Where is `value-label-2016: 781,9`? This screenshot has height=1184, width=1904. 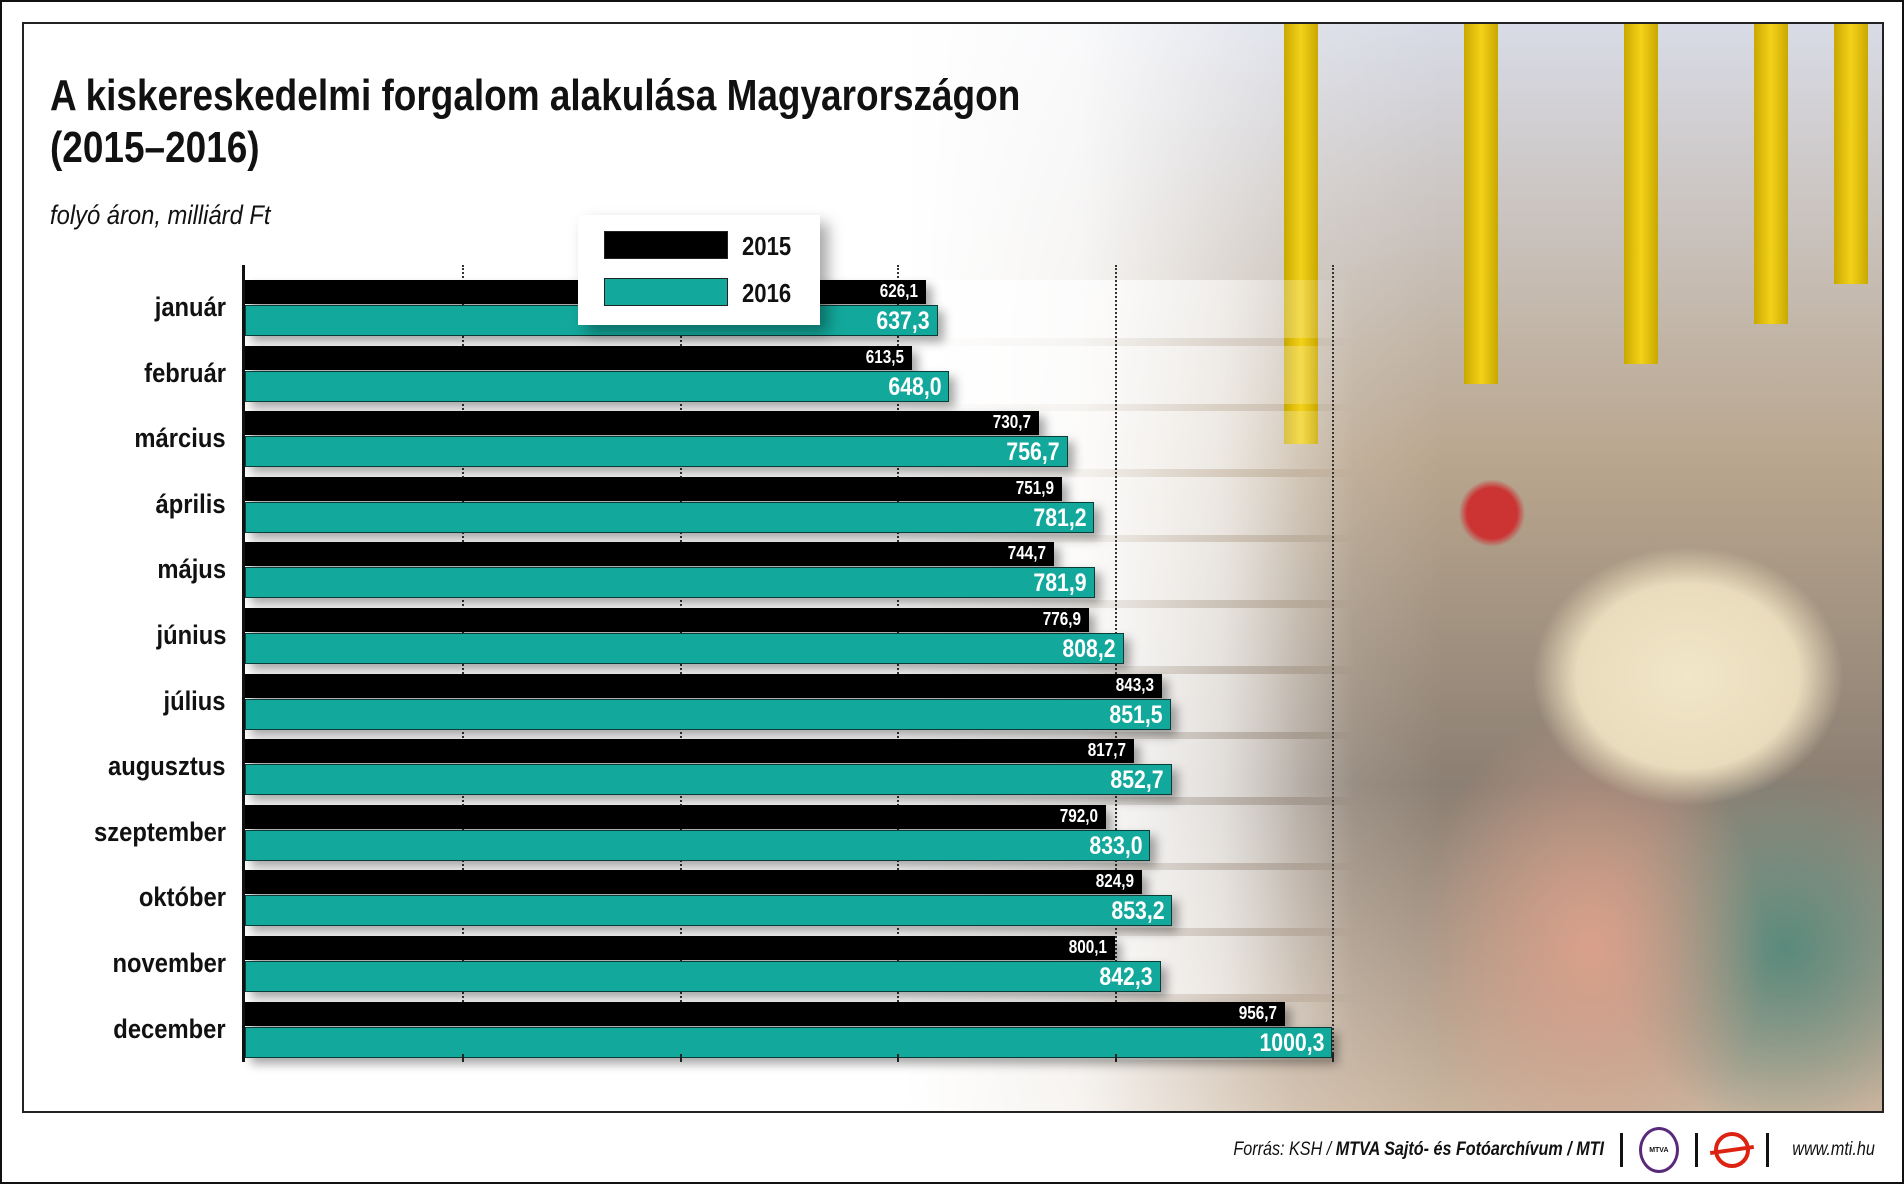 value-label-2016: 781,9 is located at coordinates (1060, 583).